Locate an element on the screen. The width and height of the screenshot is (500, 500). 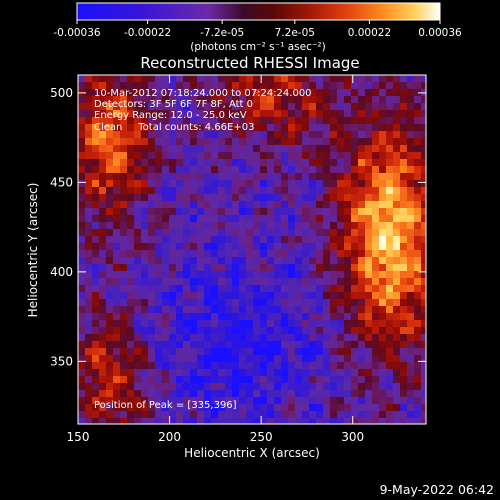
y-tick-label: 400 is located at coordinates (61, 272).